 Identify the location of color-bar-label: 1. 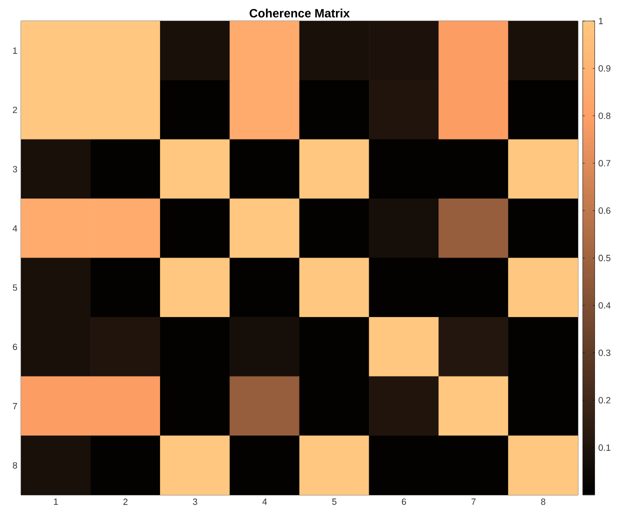
(600, 21).